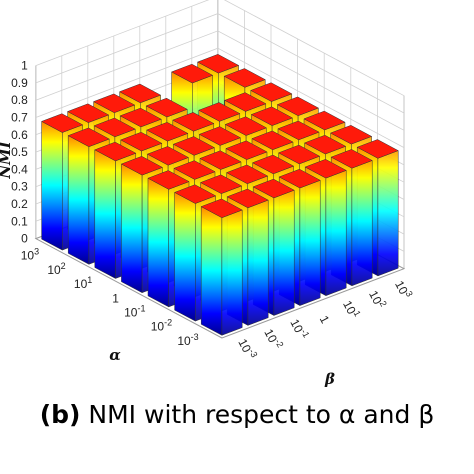  Describe the element at coordinates (403, 289) in the screenshot. I see `beta-tick-label: 103` at that location.